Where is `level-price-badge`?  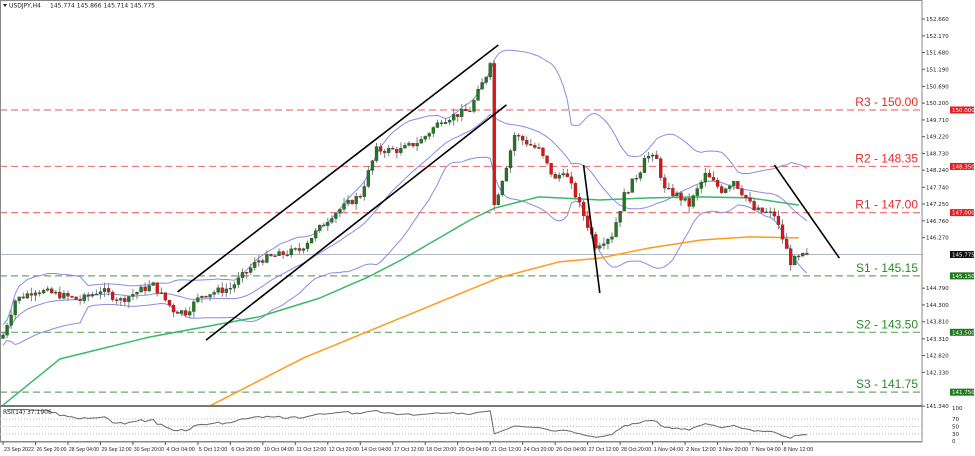
level-price-badge is located at coordinates (962, 110).